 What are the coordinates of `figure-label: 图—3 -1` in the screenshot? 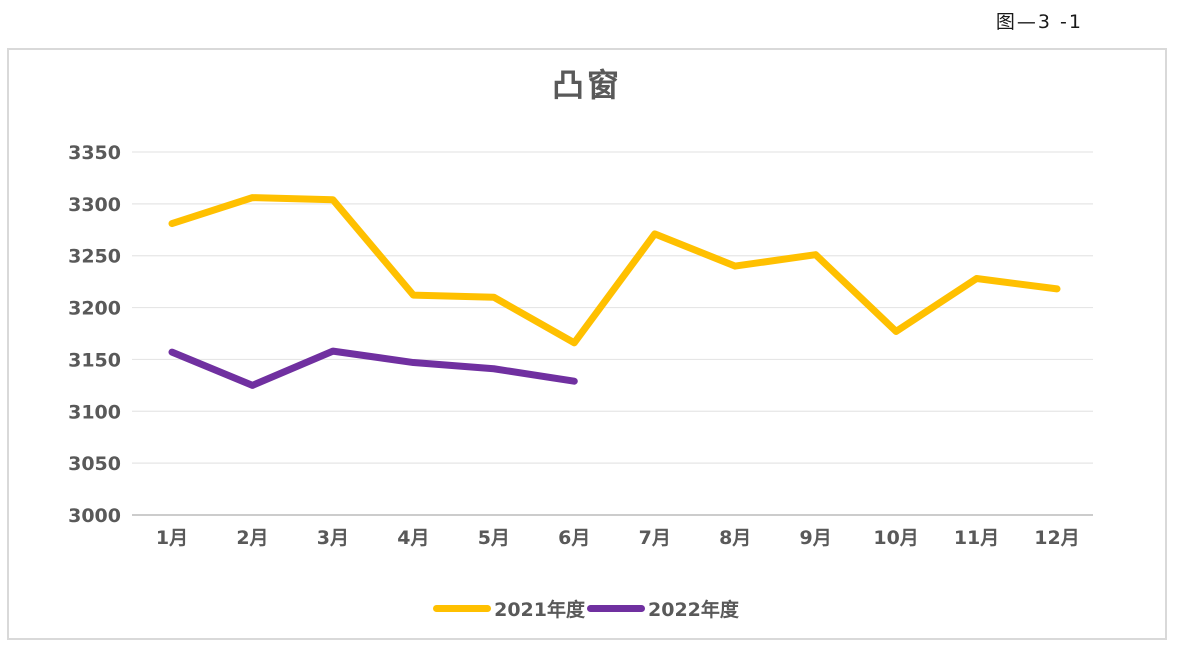 It's located at (1039, 22).